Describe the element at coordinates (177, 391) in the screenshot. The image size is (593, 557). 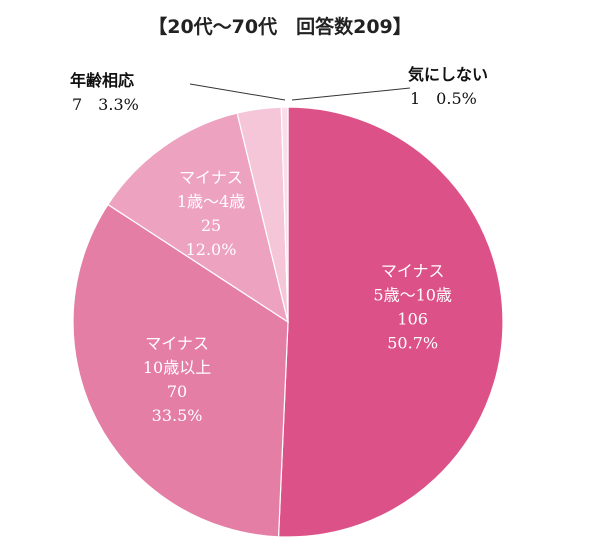
I see `slice-label-line: 70` at that location.